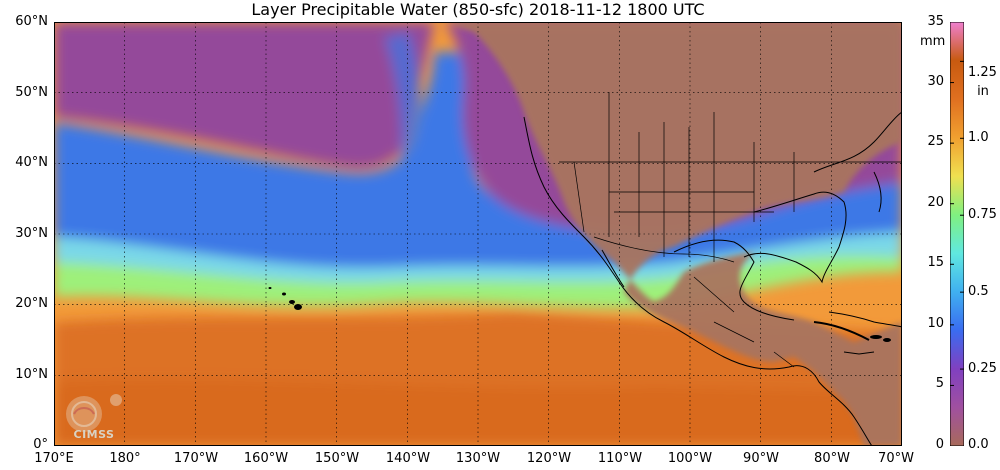  I want to click on lat-label-50: 50°N, so click(31, 92).